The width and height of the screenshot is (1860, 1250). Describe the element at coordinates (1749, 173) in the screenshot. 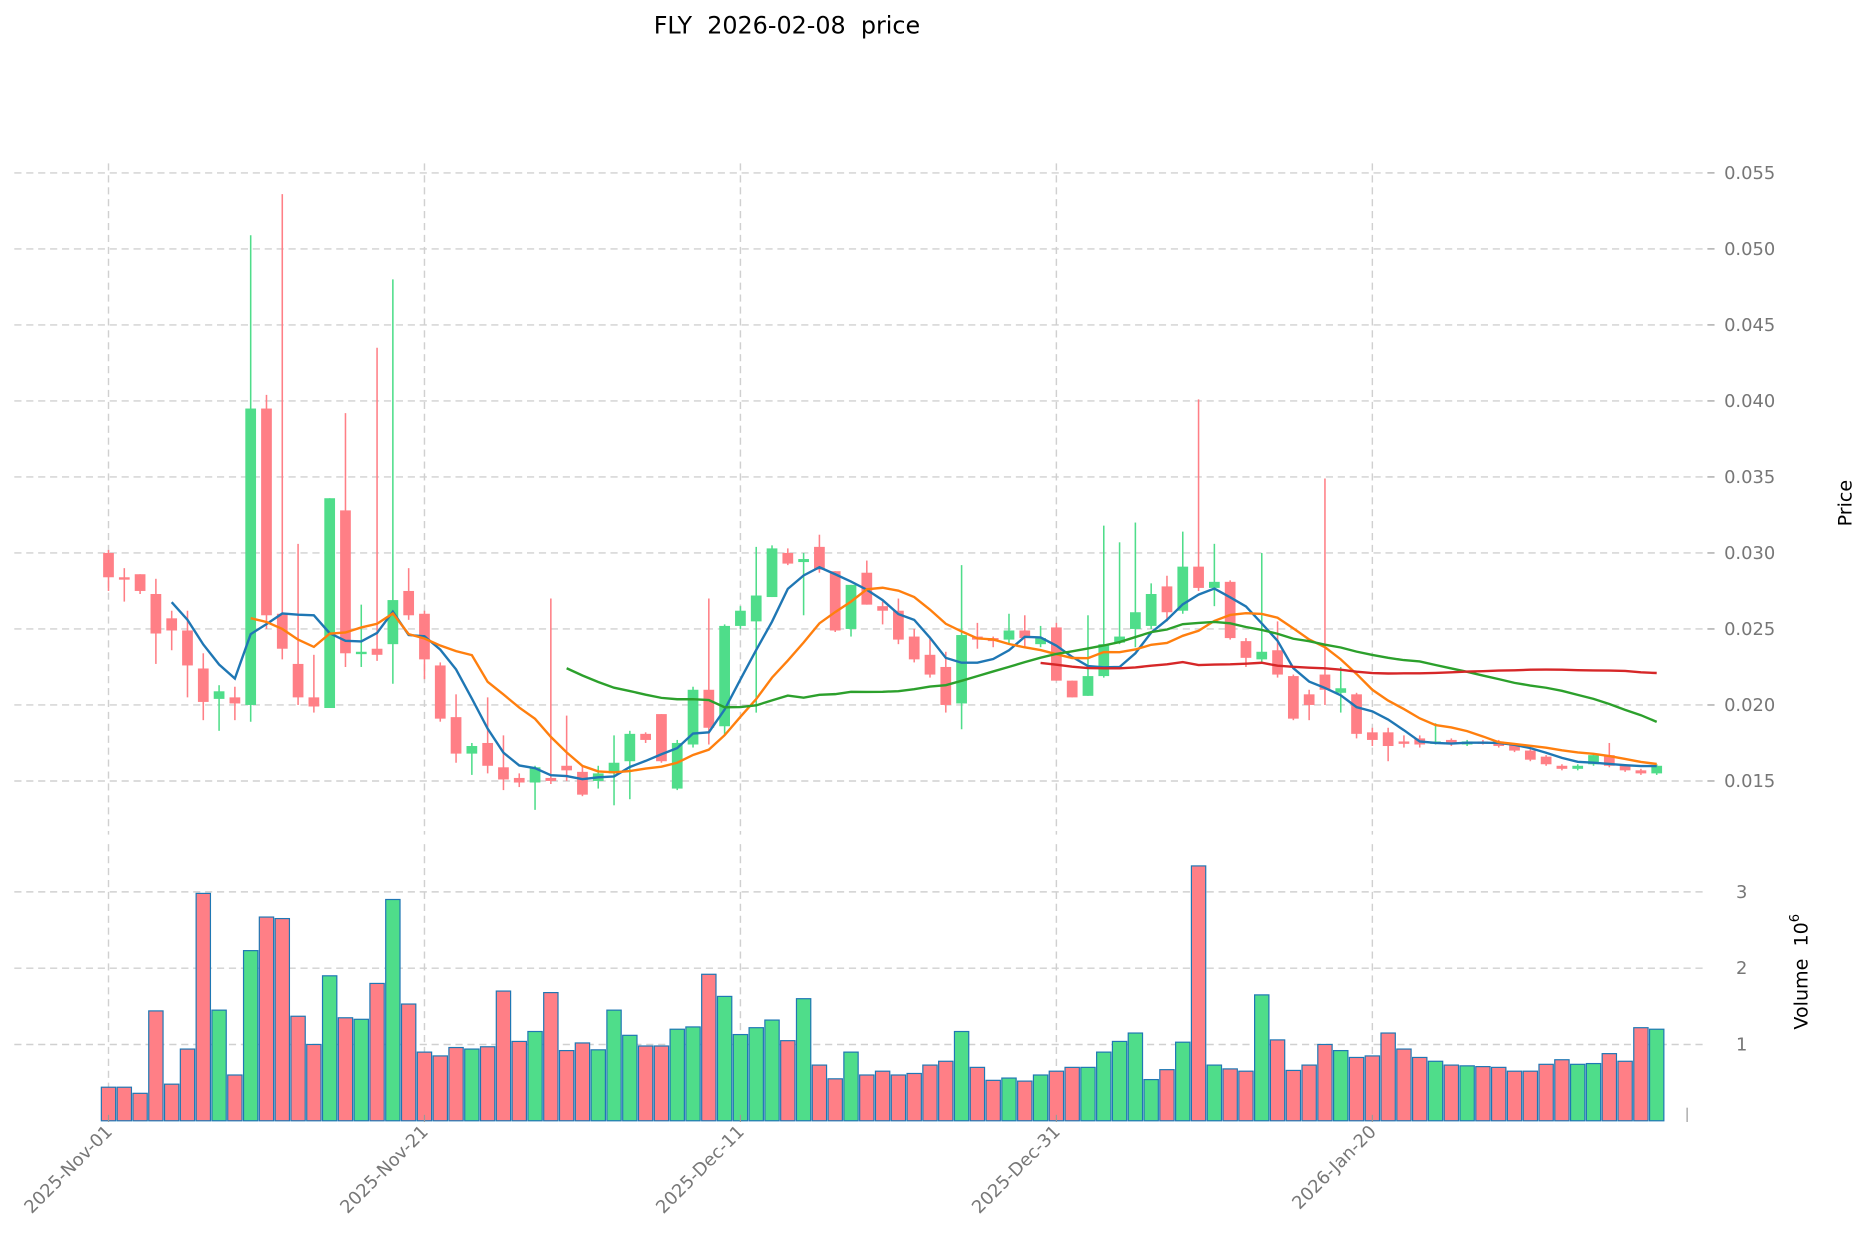

I see `price-tick-label: 0.055` at that location.